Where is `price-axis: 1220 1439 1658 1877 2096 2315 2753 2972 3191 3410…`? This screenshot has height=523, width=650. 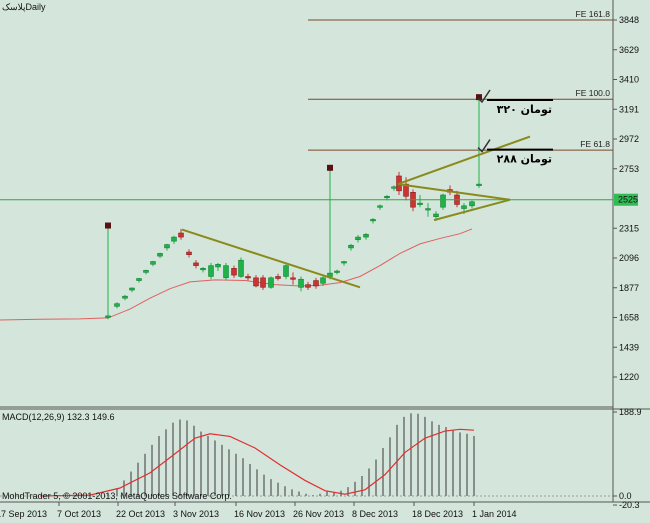 price-axis: 1220 1439 1658 1877 2096 2315 2753 2972 3191 3410… is located at coordinates (626, 198).